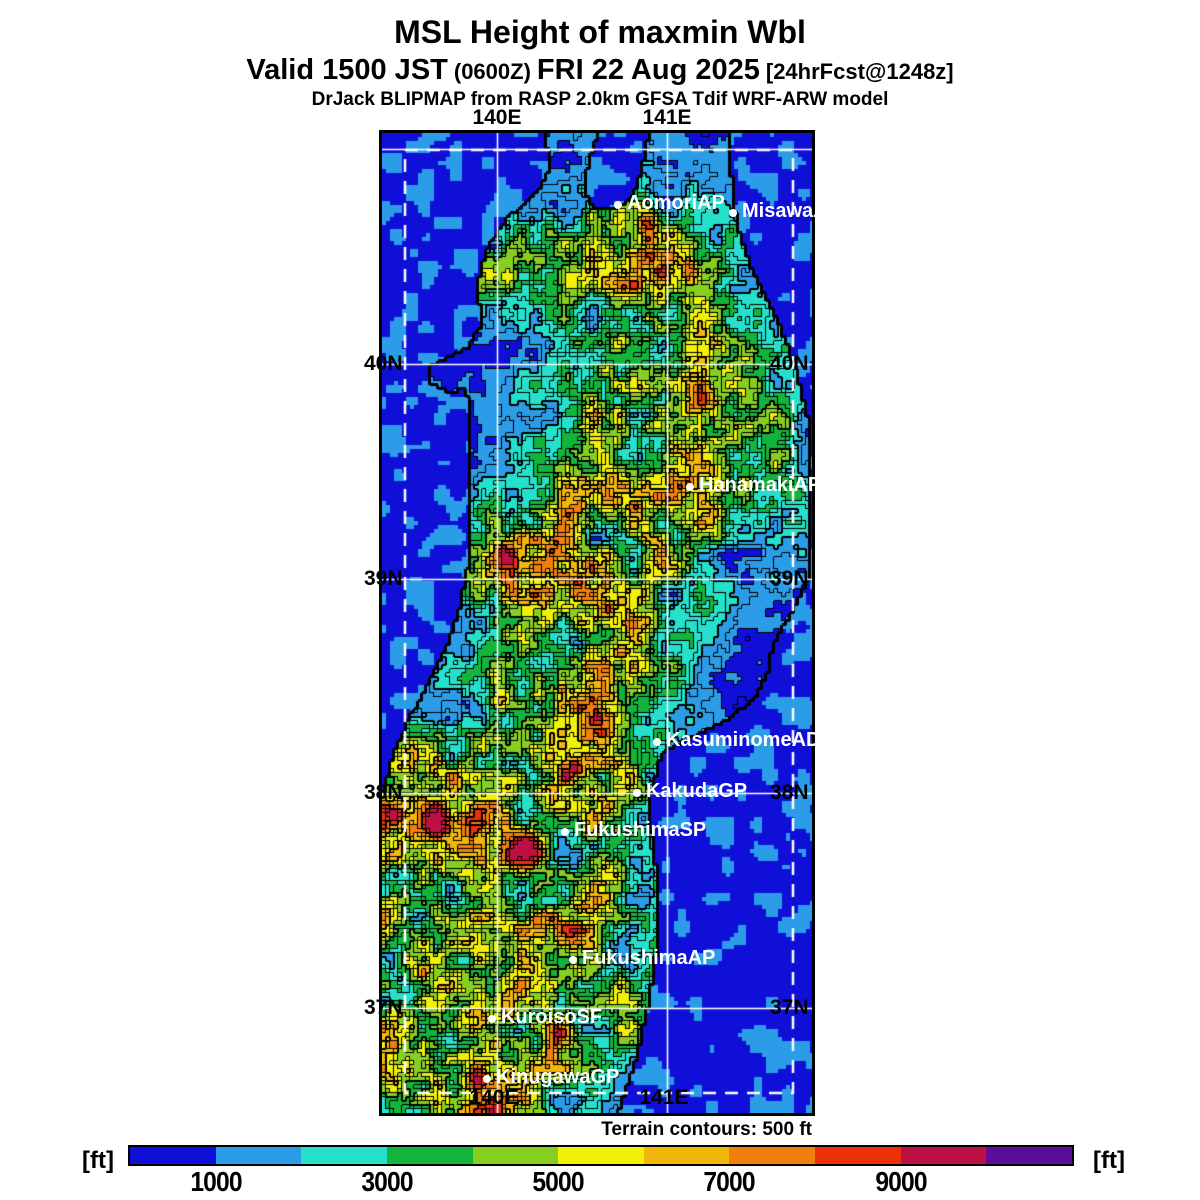 This screenshot has height=1200, width=1200. Describe the element at coordinates (789, 1008) in the screenshot. I see `grid-label-lat-right: 37N` at that location.